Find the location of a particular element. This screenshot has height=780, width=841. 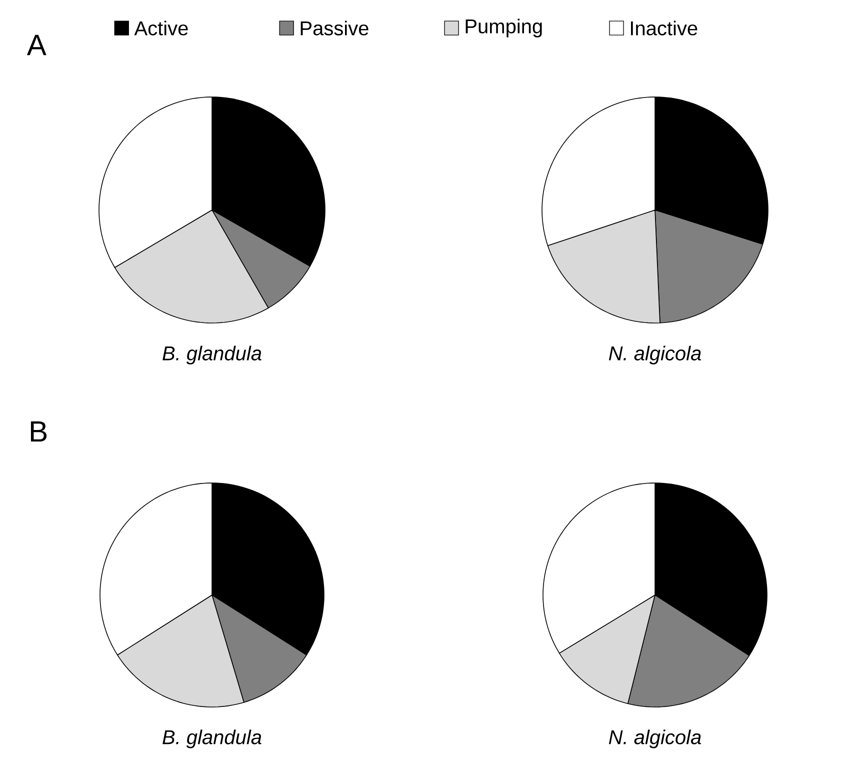

chart-title: B is located at coordinates (38, 431).